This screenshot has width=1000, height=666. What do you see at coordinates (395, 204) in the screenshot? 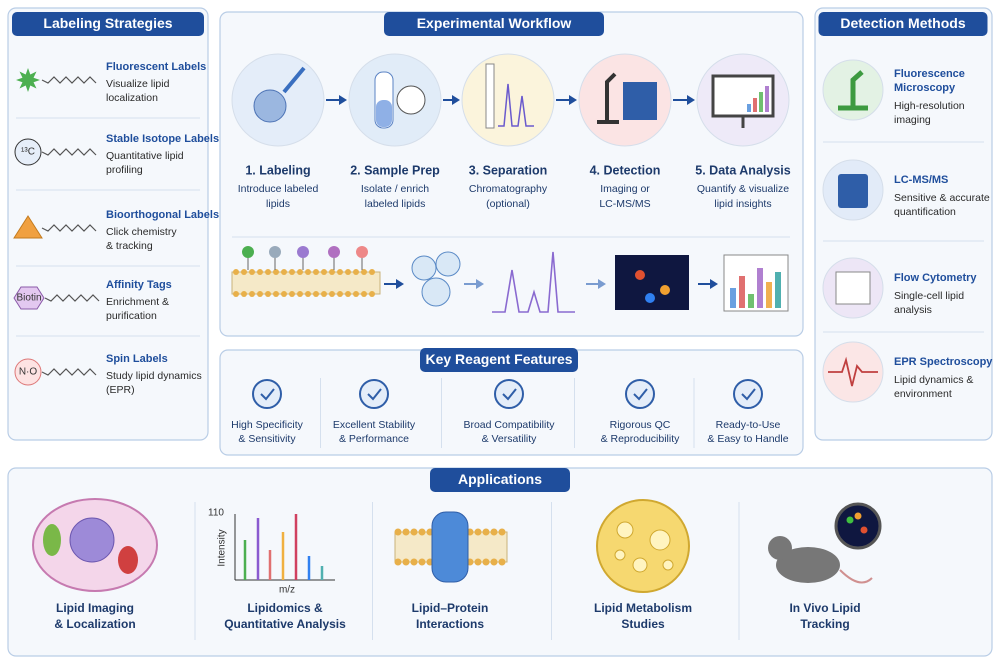
I see `label: labeled lipids` at bounding box center [395, 204].